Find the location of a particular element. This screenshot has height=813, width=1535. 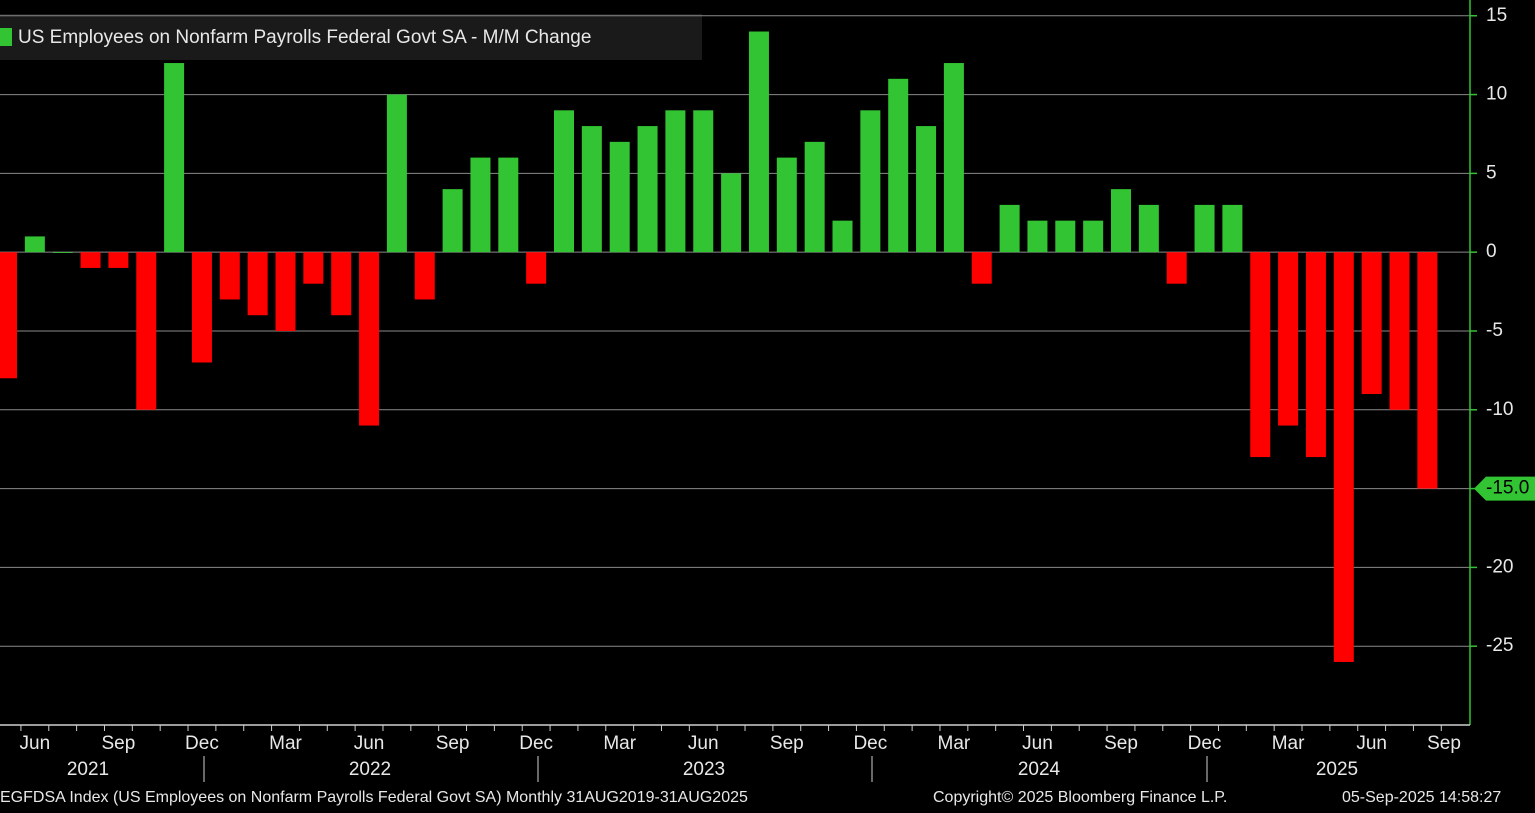

y-tick-label: 0 is located at coordinates (1491, 251).